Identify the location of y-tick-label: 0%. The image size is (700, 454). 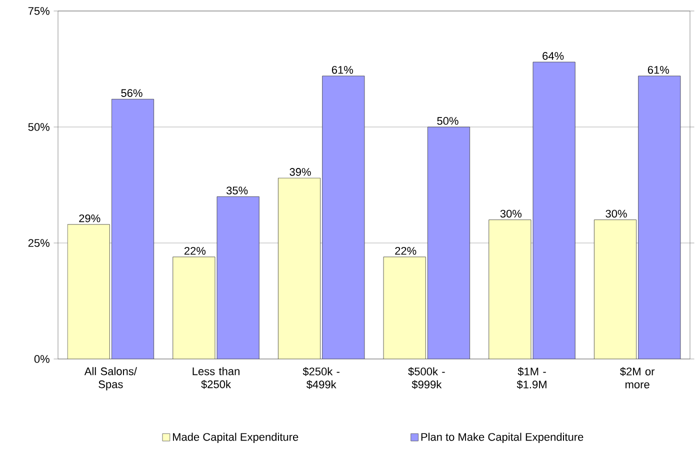
(42, 359).